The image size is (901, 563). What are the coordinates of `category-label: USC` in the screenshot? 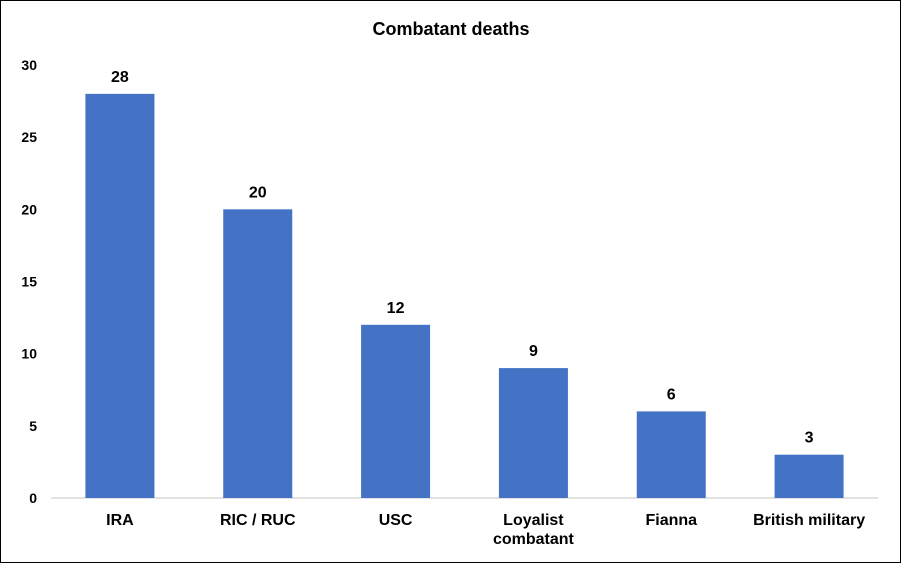 It's located at (396, 520).